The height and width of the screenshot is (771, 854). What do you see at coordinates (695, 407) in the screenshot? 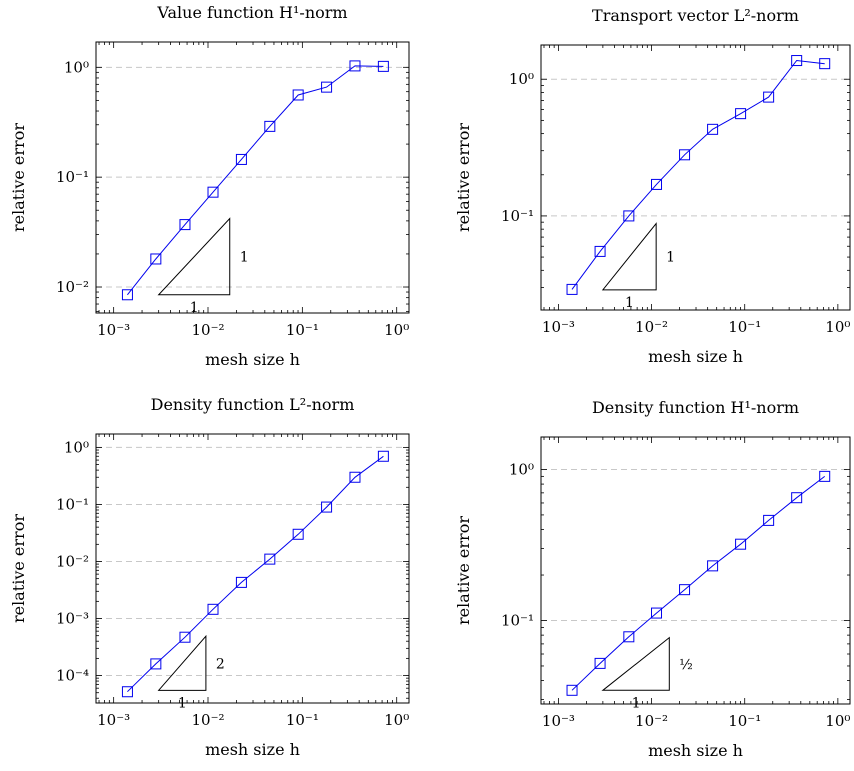
I see `chart-title: Density function H¹-norm` at bounding box center [695, 407].